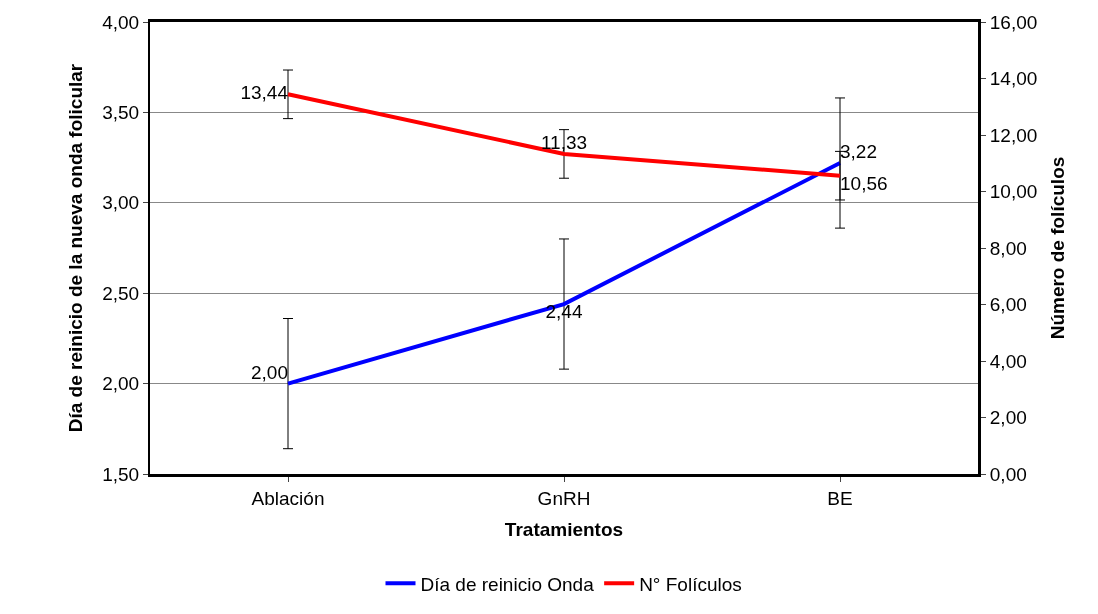  What do you see at coordinates (121, 113) in the screenshot?
I see `y-tick-label: 3,50` at bounding box center [121, 113].